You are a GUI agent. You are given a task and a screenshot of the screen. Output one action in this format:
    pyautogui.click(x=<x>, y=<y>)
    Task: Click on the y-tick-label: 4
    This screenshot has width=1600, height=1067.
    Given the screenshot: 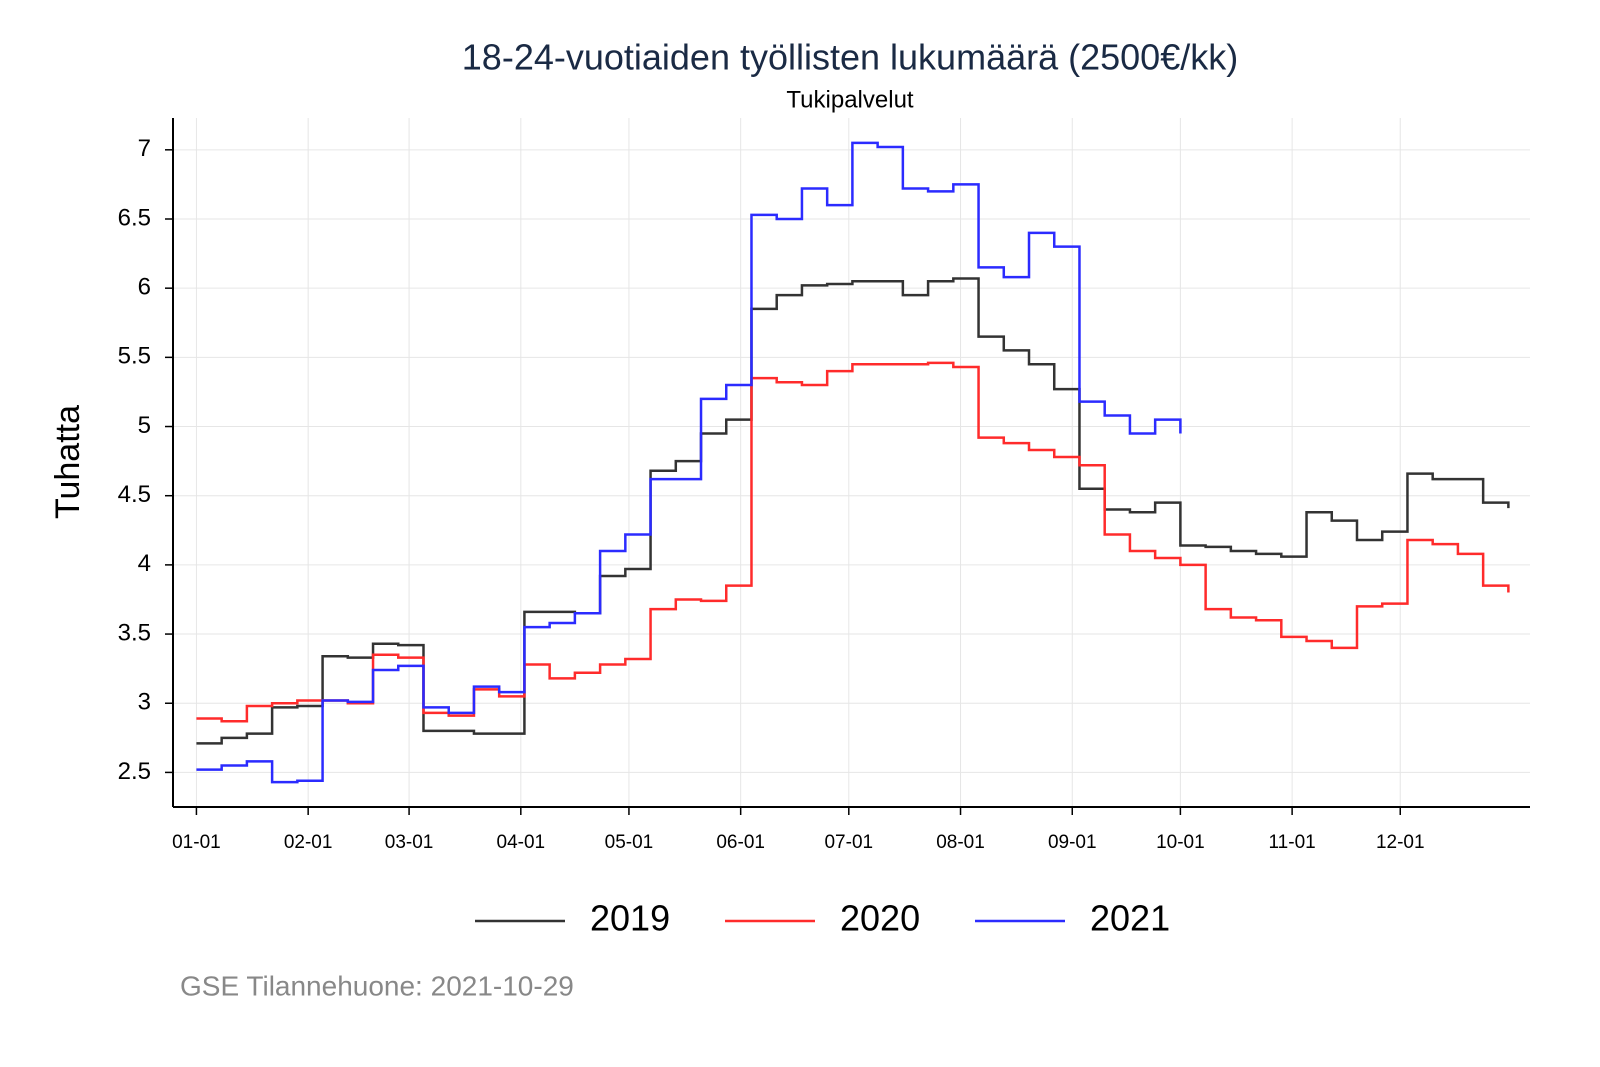 What is the action you would take?
    pyautogui.click(x=144, y=563)
    